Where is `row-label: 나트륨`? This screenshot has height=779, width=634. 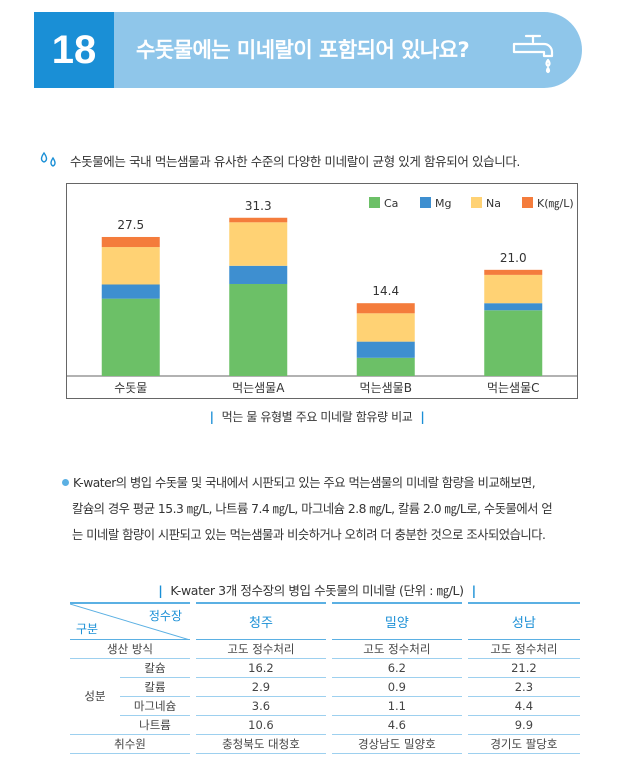
row-label: 나트륨 is located at coordinates (155, 725).